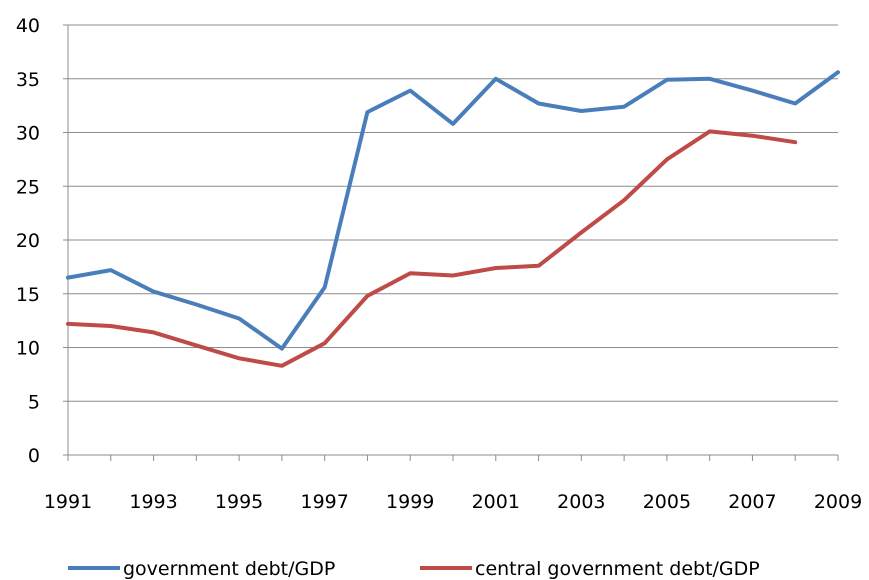 This screenshot has height=580, width=869. What do you see at coordinates (752, 502) in the screenshot?
I see `x-tick-label: 2007` at bounding box center [752, 502].